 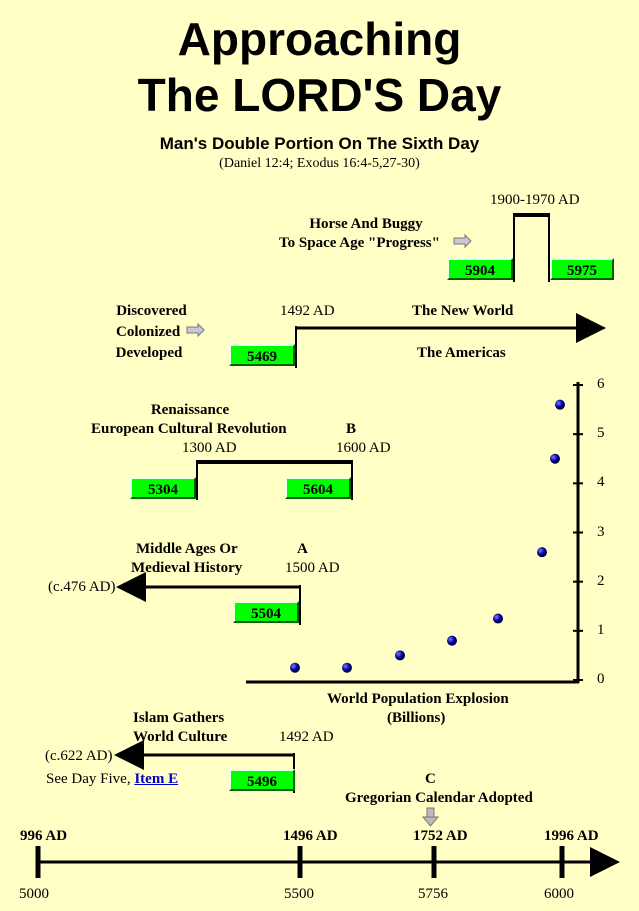 What do you see at coordinates (582, 269) in the screenshot?
I see `year-box-5975: 5975` at bounding box center [582, 269].